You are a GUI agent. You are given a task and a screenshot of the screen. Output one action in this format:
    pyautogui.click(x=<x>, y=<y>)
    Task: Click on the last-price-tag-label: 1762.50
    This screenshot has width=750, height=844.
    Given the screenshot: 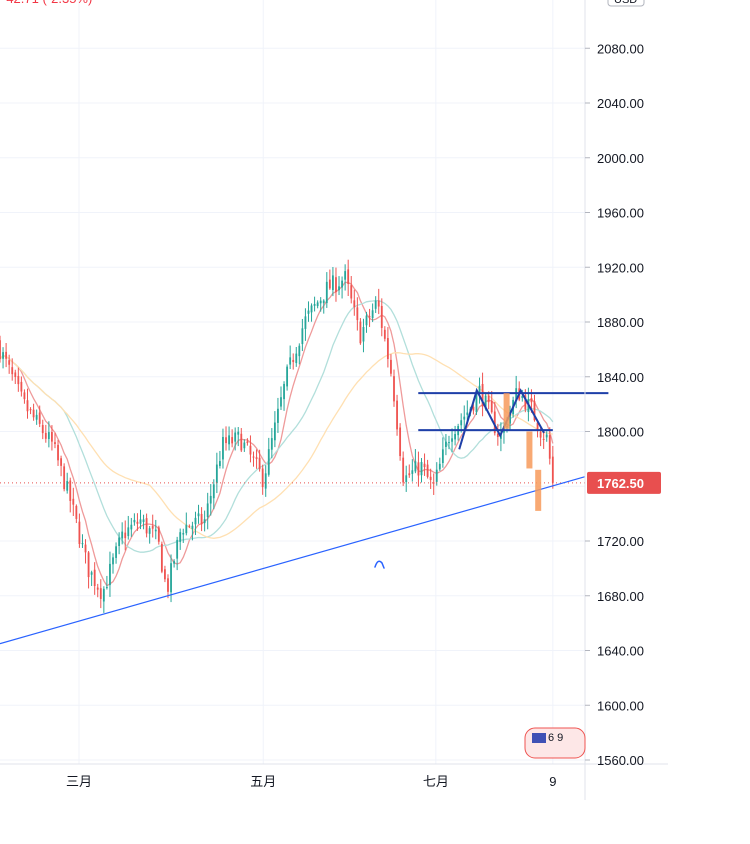 What is the action you would take?
    pyautogui.click(x=620, y=483)
    